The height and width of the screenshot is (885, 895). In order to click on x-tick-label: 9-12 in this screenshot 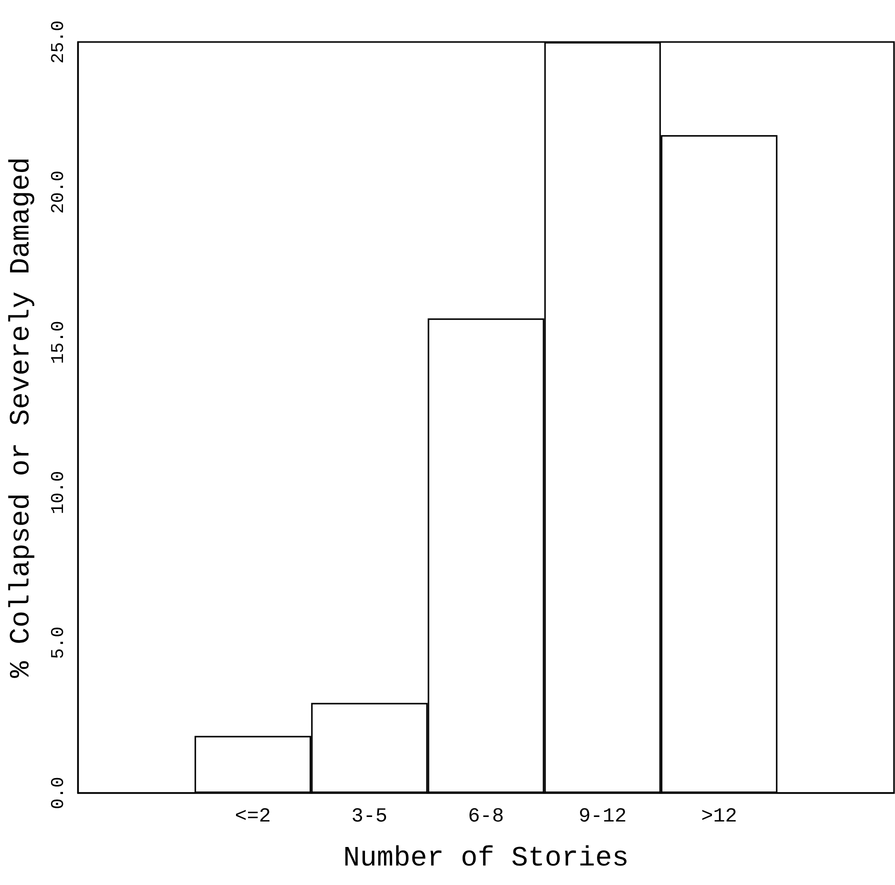, I will do `click(602, 817)`.